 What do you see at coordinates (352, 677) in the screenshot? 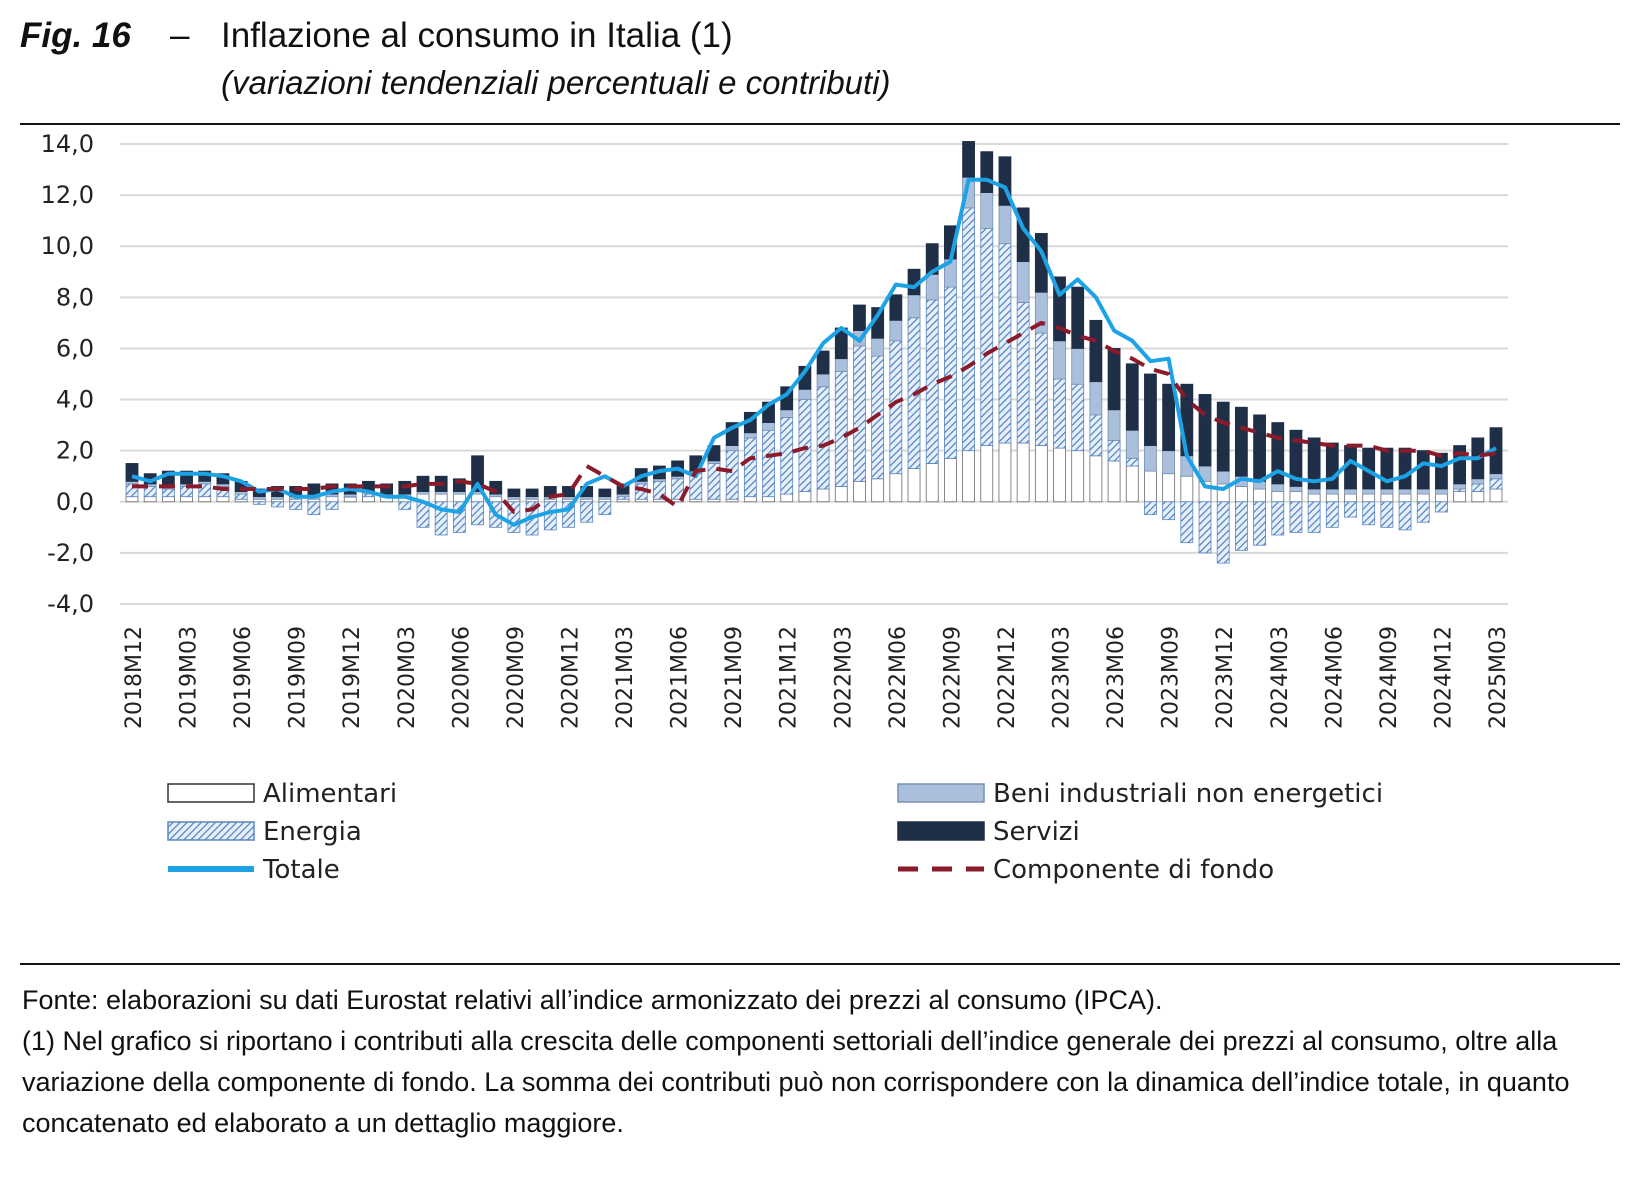
I see `x-tick-label: 2019M12` at bounding box center [352, 677].